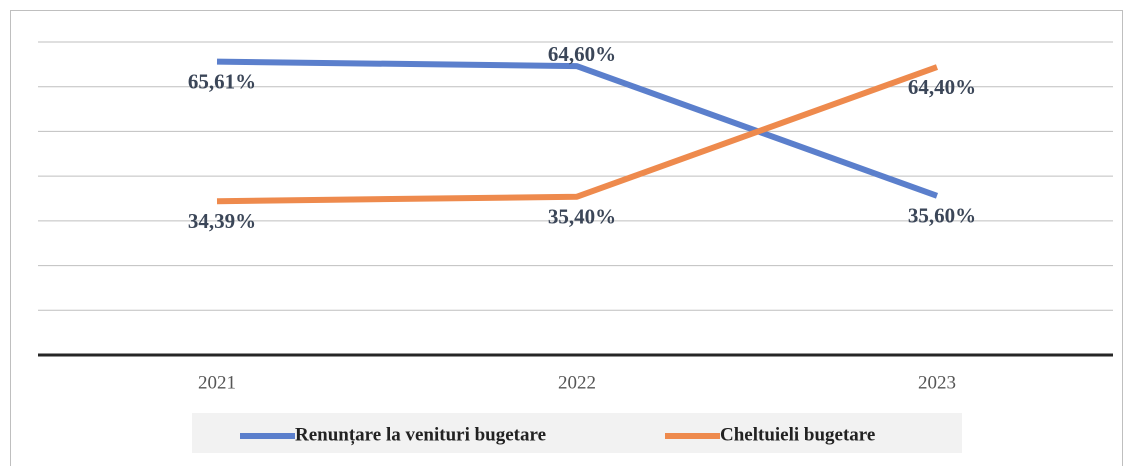 The image size is (1133, 466). Describe the element at coordinates (942, 87) in the screenshot. I see `data-label: 64,40%` at that location.